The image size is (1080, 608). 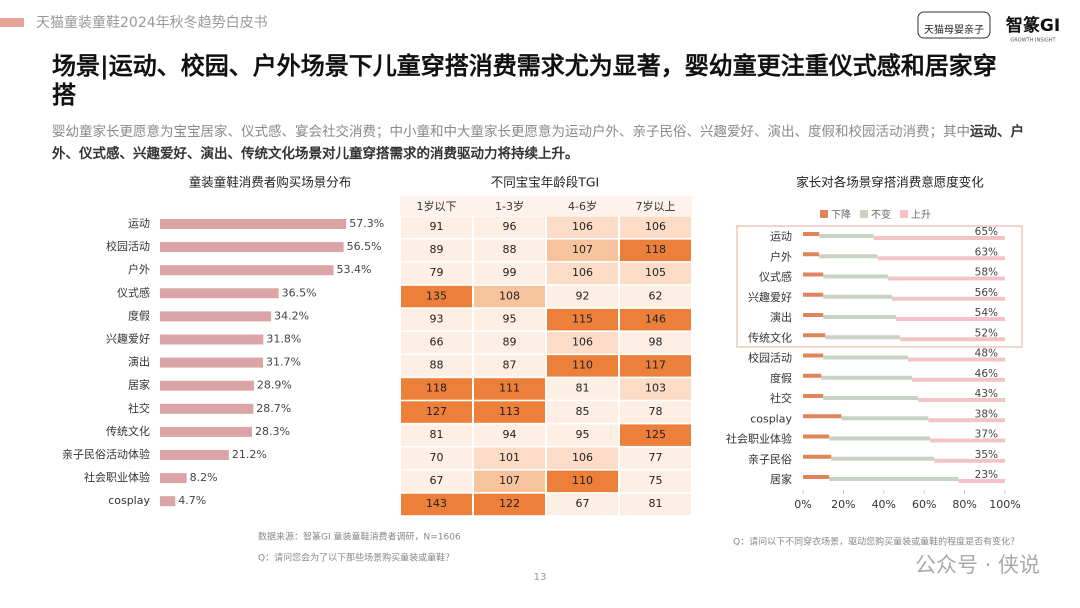 I want to click on x-tick-label: 80%, so click(x=964, y=504).